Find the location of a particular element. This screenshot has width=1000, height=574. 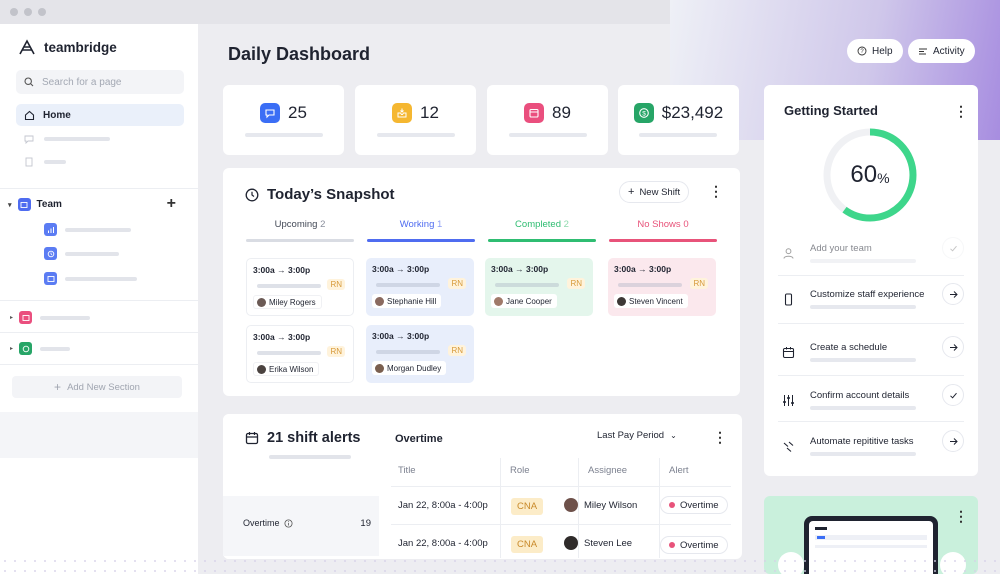

search-input is located at coordinates (107, 82).